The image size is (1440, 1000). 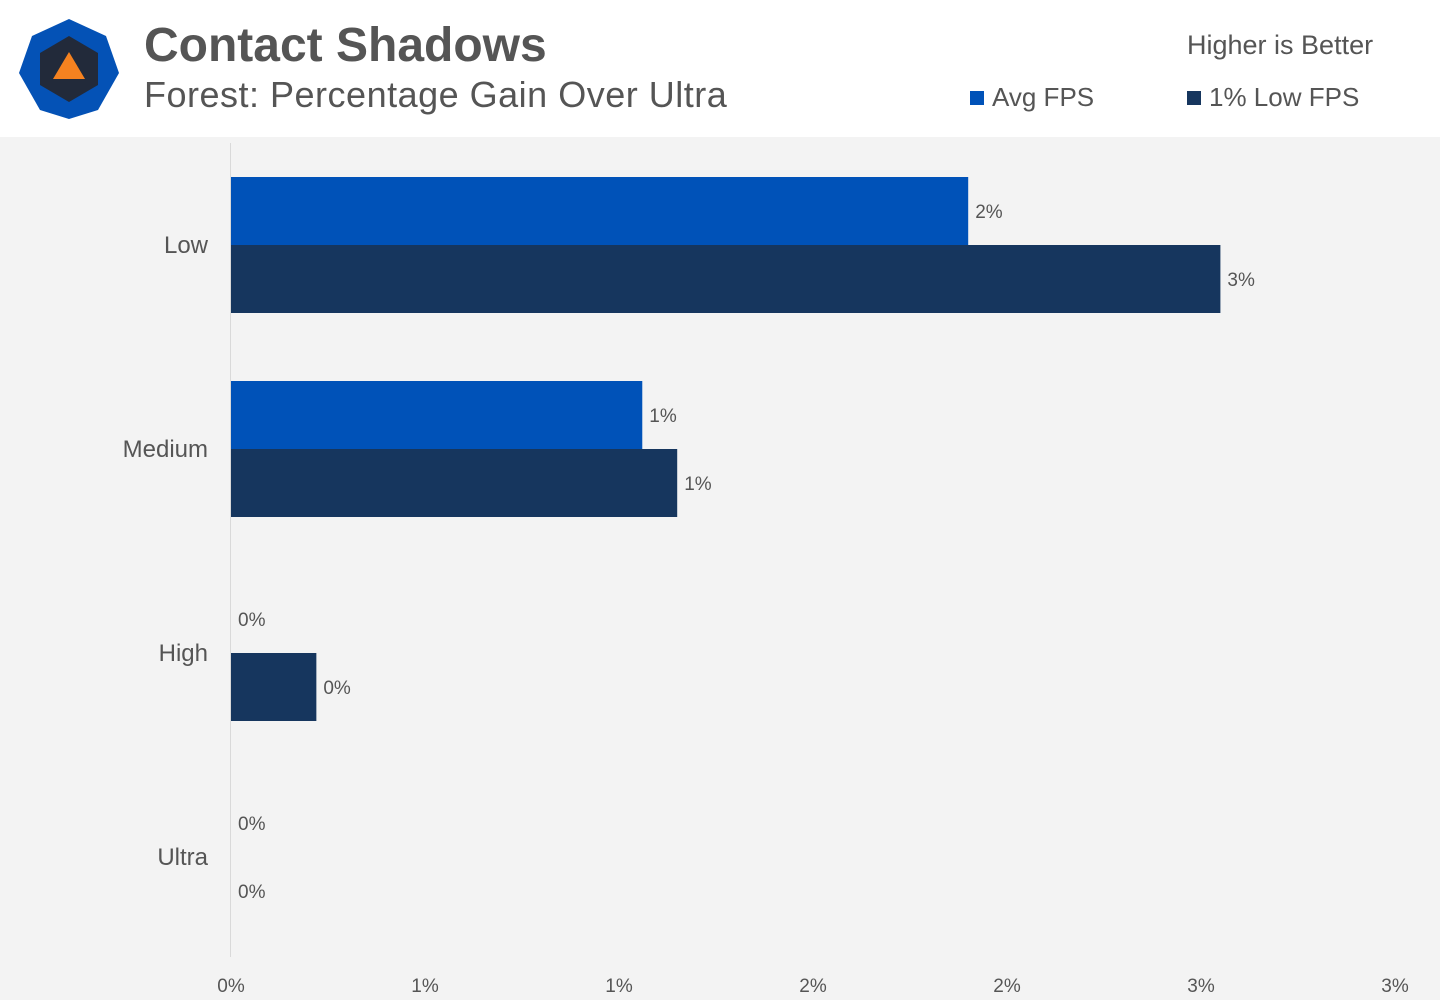 I want to click on category-label-ultra: Ultra, so click(x=182, y=857).